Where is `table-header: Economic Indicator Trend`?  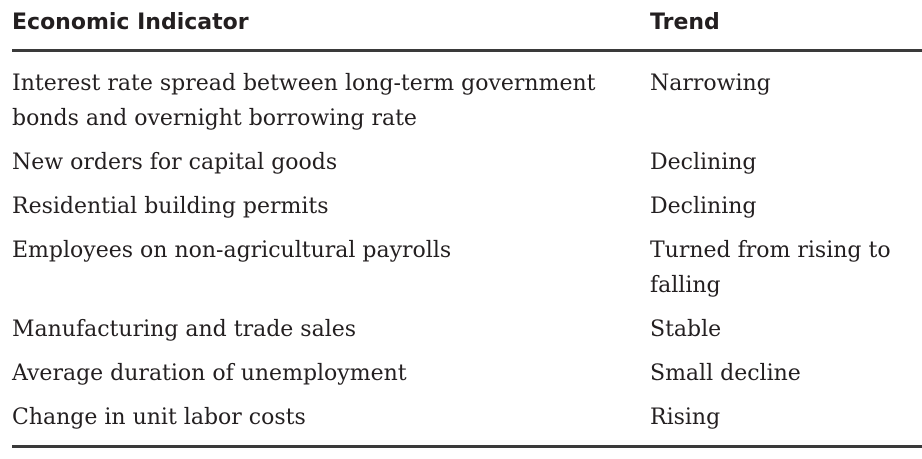 table-header: Economic Indicator Trend is located at coordinates (467, 26).